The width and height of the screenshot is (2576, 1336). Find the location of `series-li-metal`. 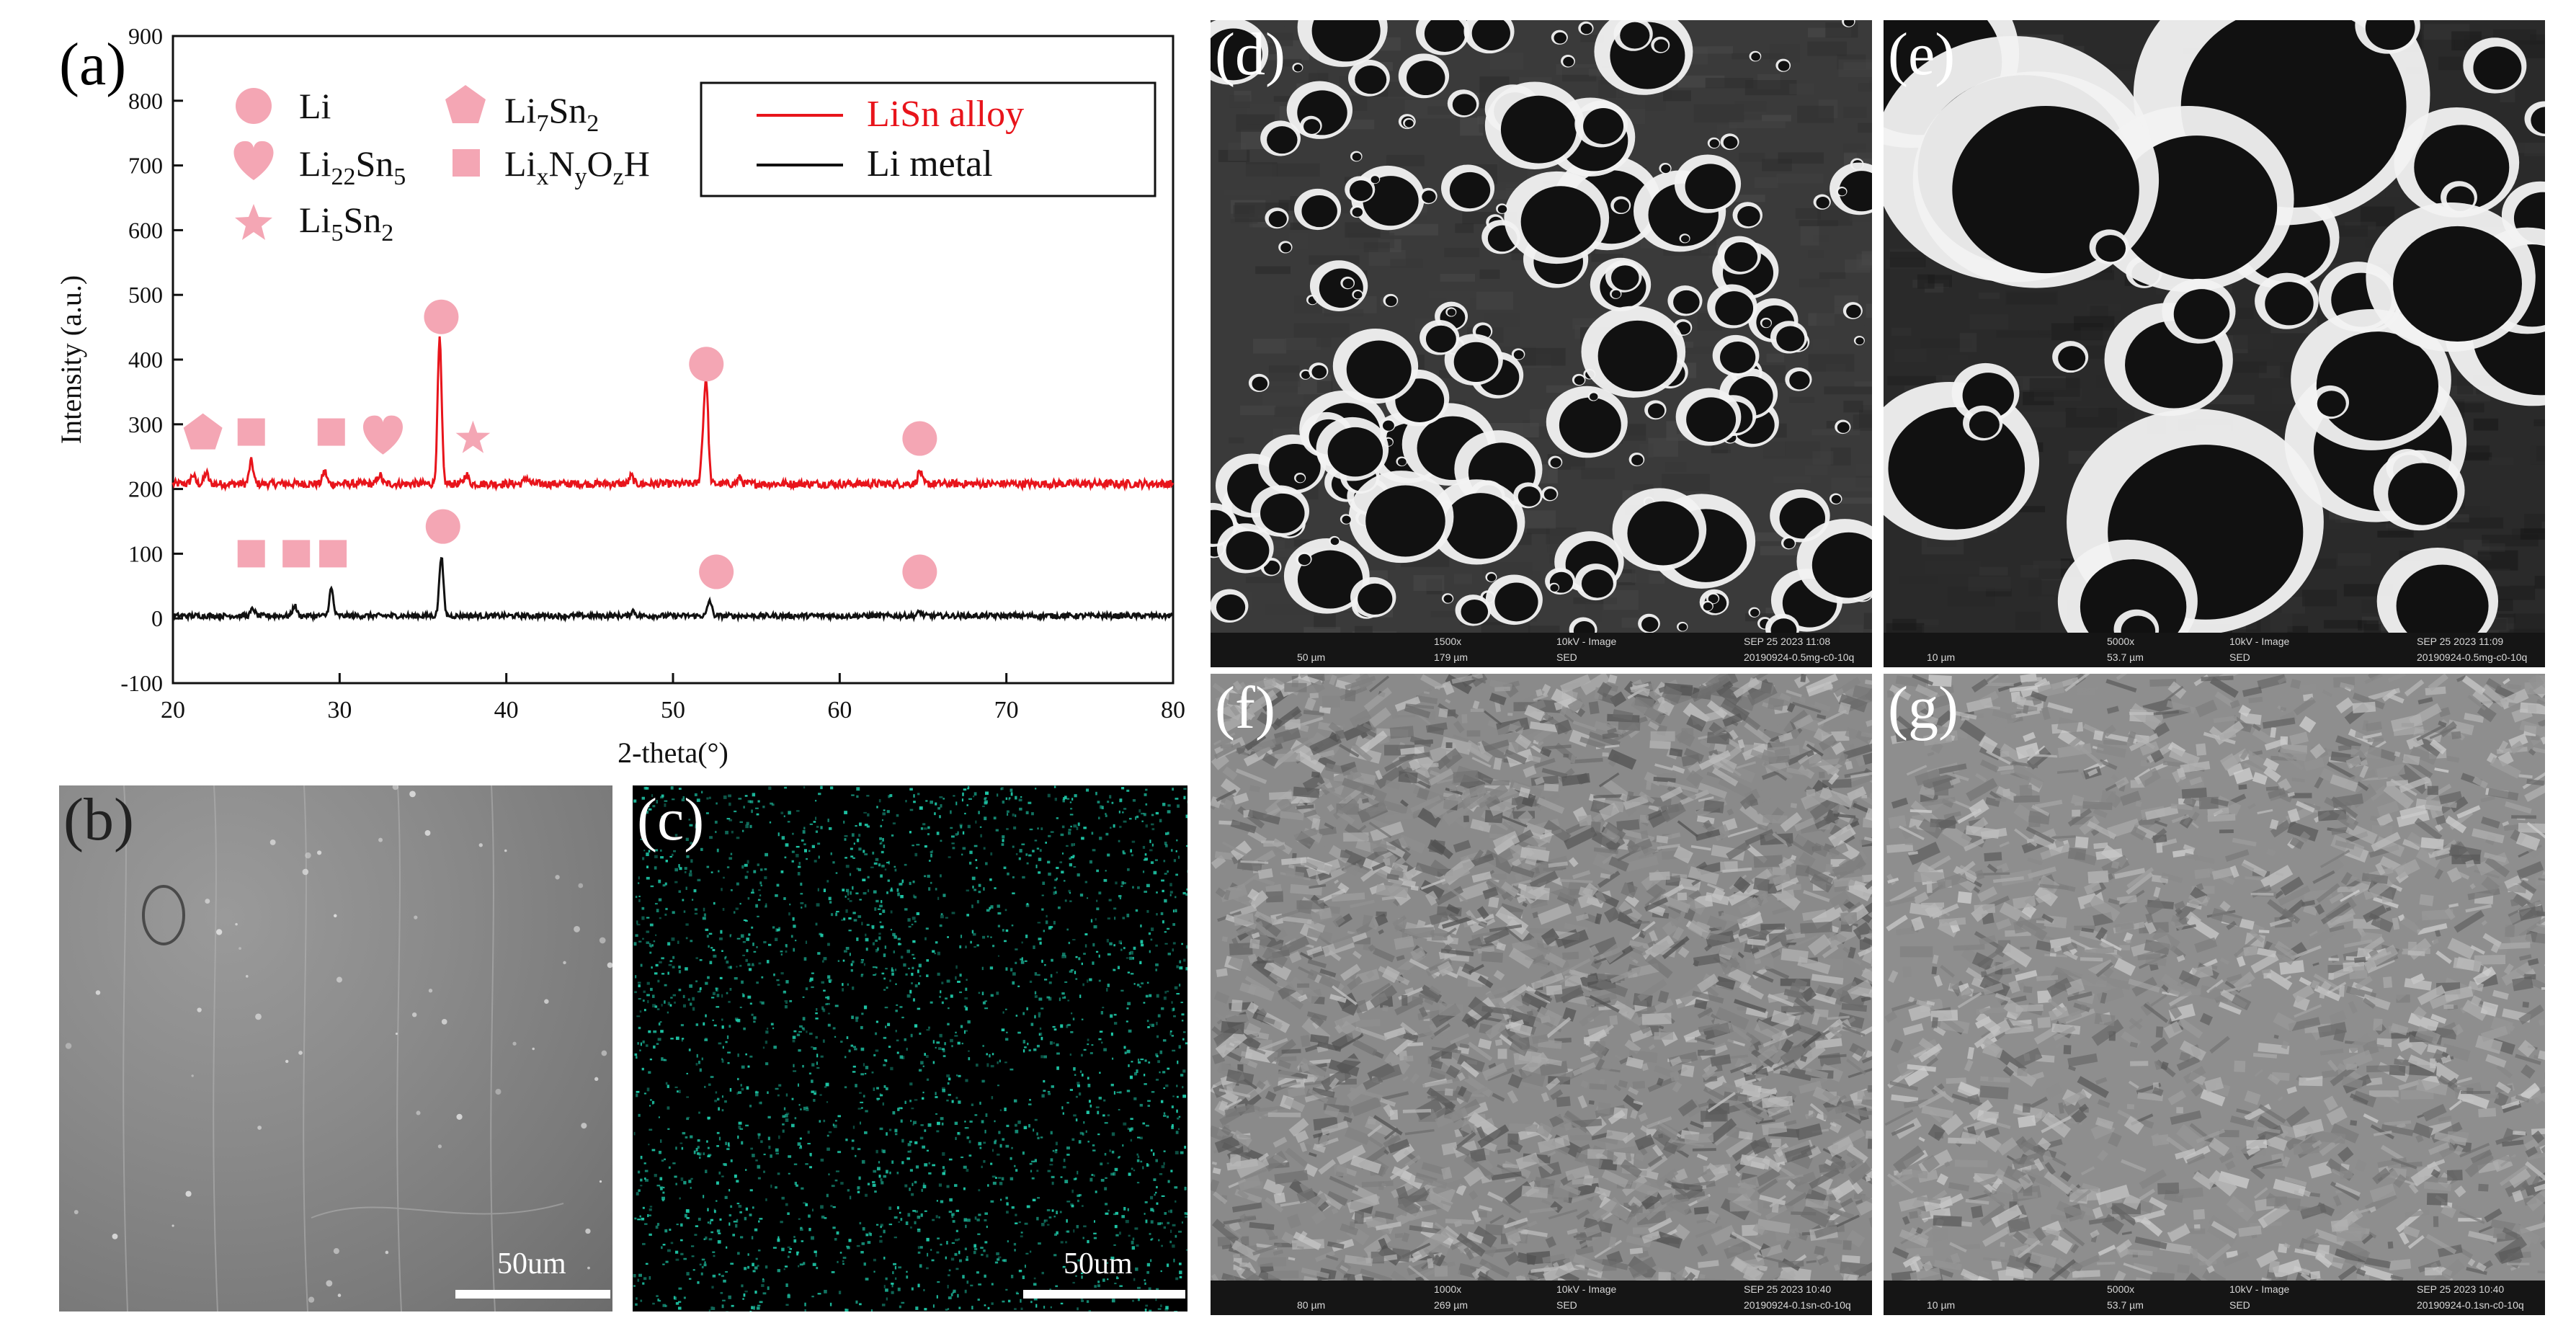

series-li-metal is located at coordinates (673, 589).